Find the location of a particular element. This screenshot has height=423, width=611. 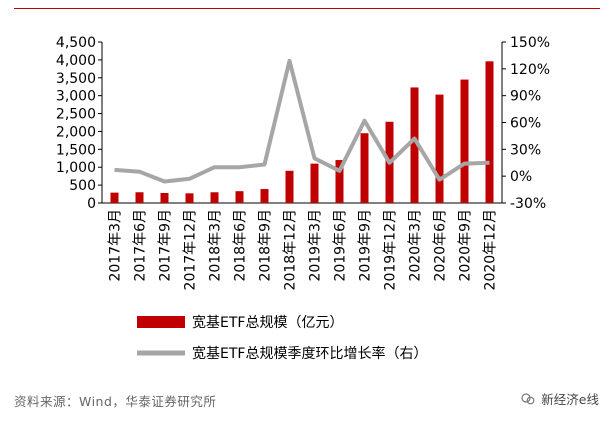

x-tick-label: 2017年3月 is located at coordinates (116, 245).